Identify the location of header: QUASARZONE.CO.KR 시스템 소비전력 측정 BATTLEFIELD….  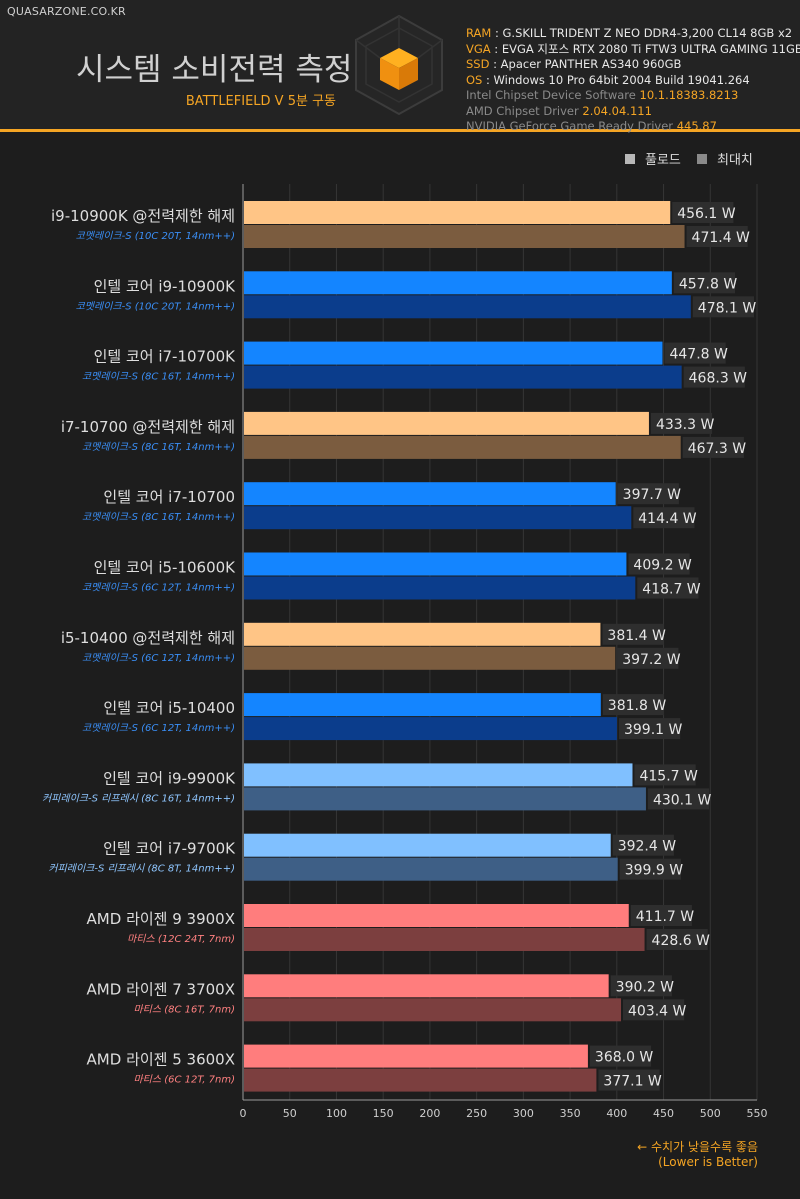
(400, 67).